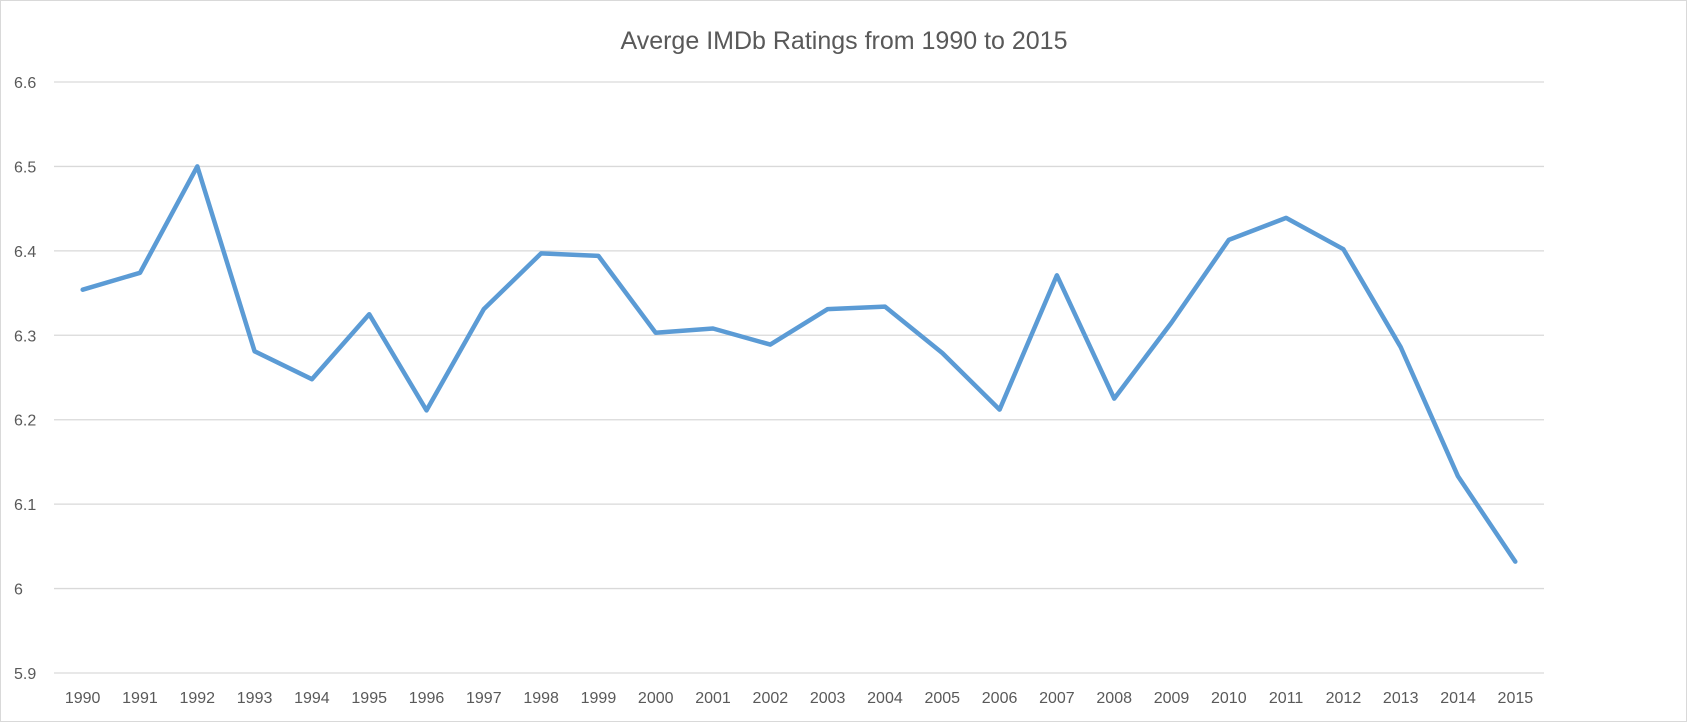 Image resolution: width=1687 pixels, height=723 pixels. What do you see at coordinates (25, 421) in the screenshot?
I see `y-tick-label: 6.2` at bounding box center [25, 421].